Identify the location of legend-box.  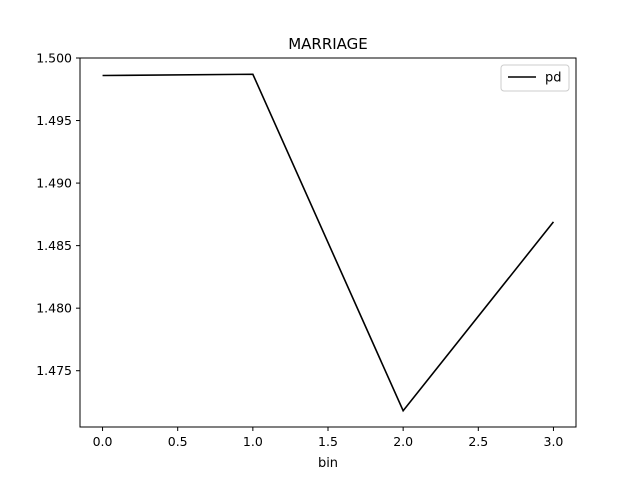
(535, 78).